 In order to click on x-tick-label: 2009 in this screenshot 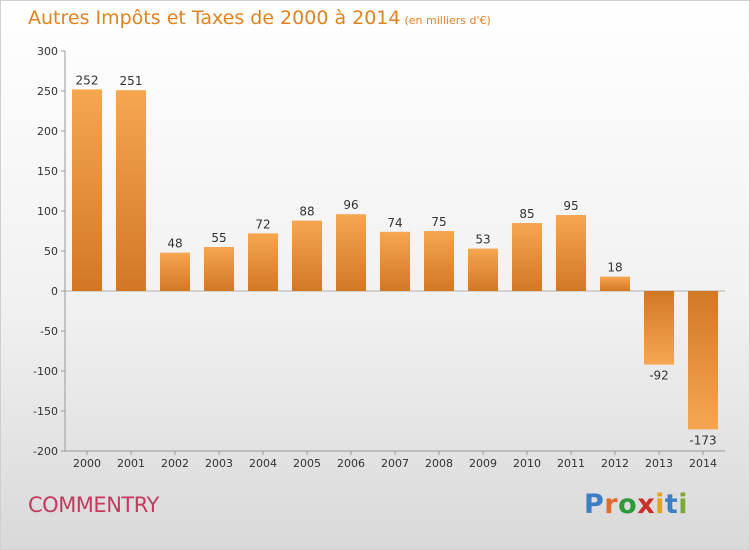, I will do `click(483, 463)`.